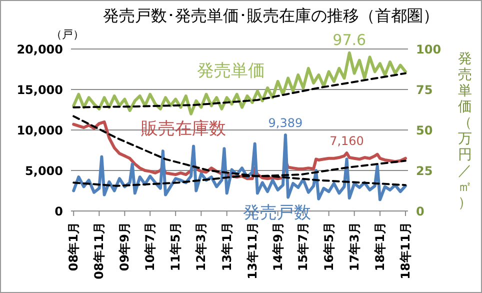 The image size is (482, 293). What do you see at coordinates (424, 130) in the screenshot?
I see `y2-tick-label: 50` at bounding box center [424, 130].